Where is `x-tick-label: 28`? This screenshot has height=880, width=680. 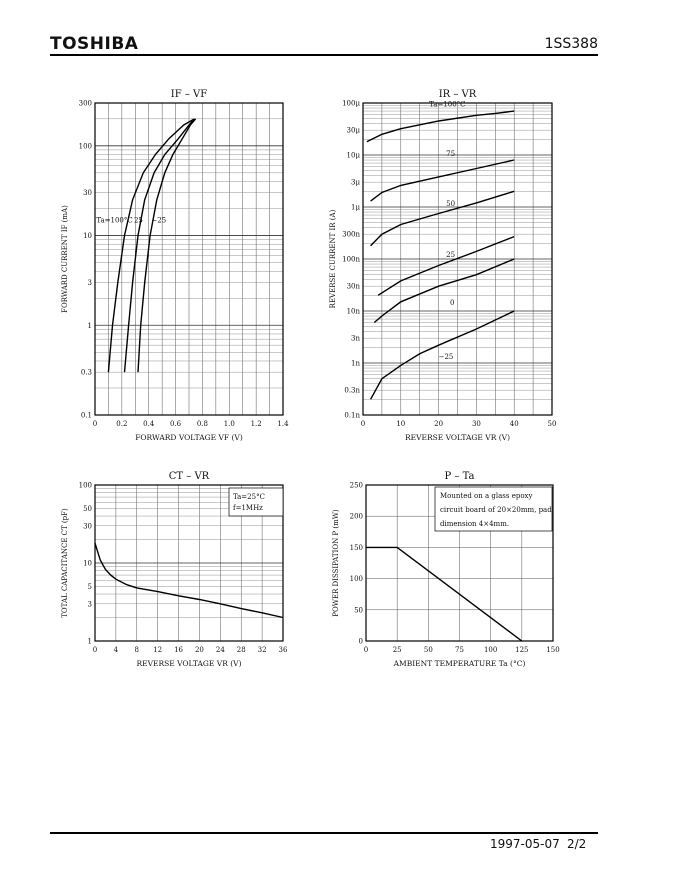
x-tick-label: 28 is located at coordinates (241, 650).